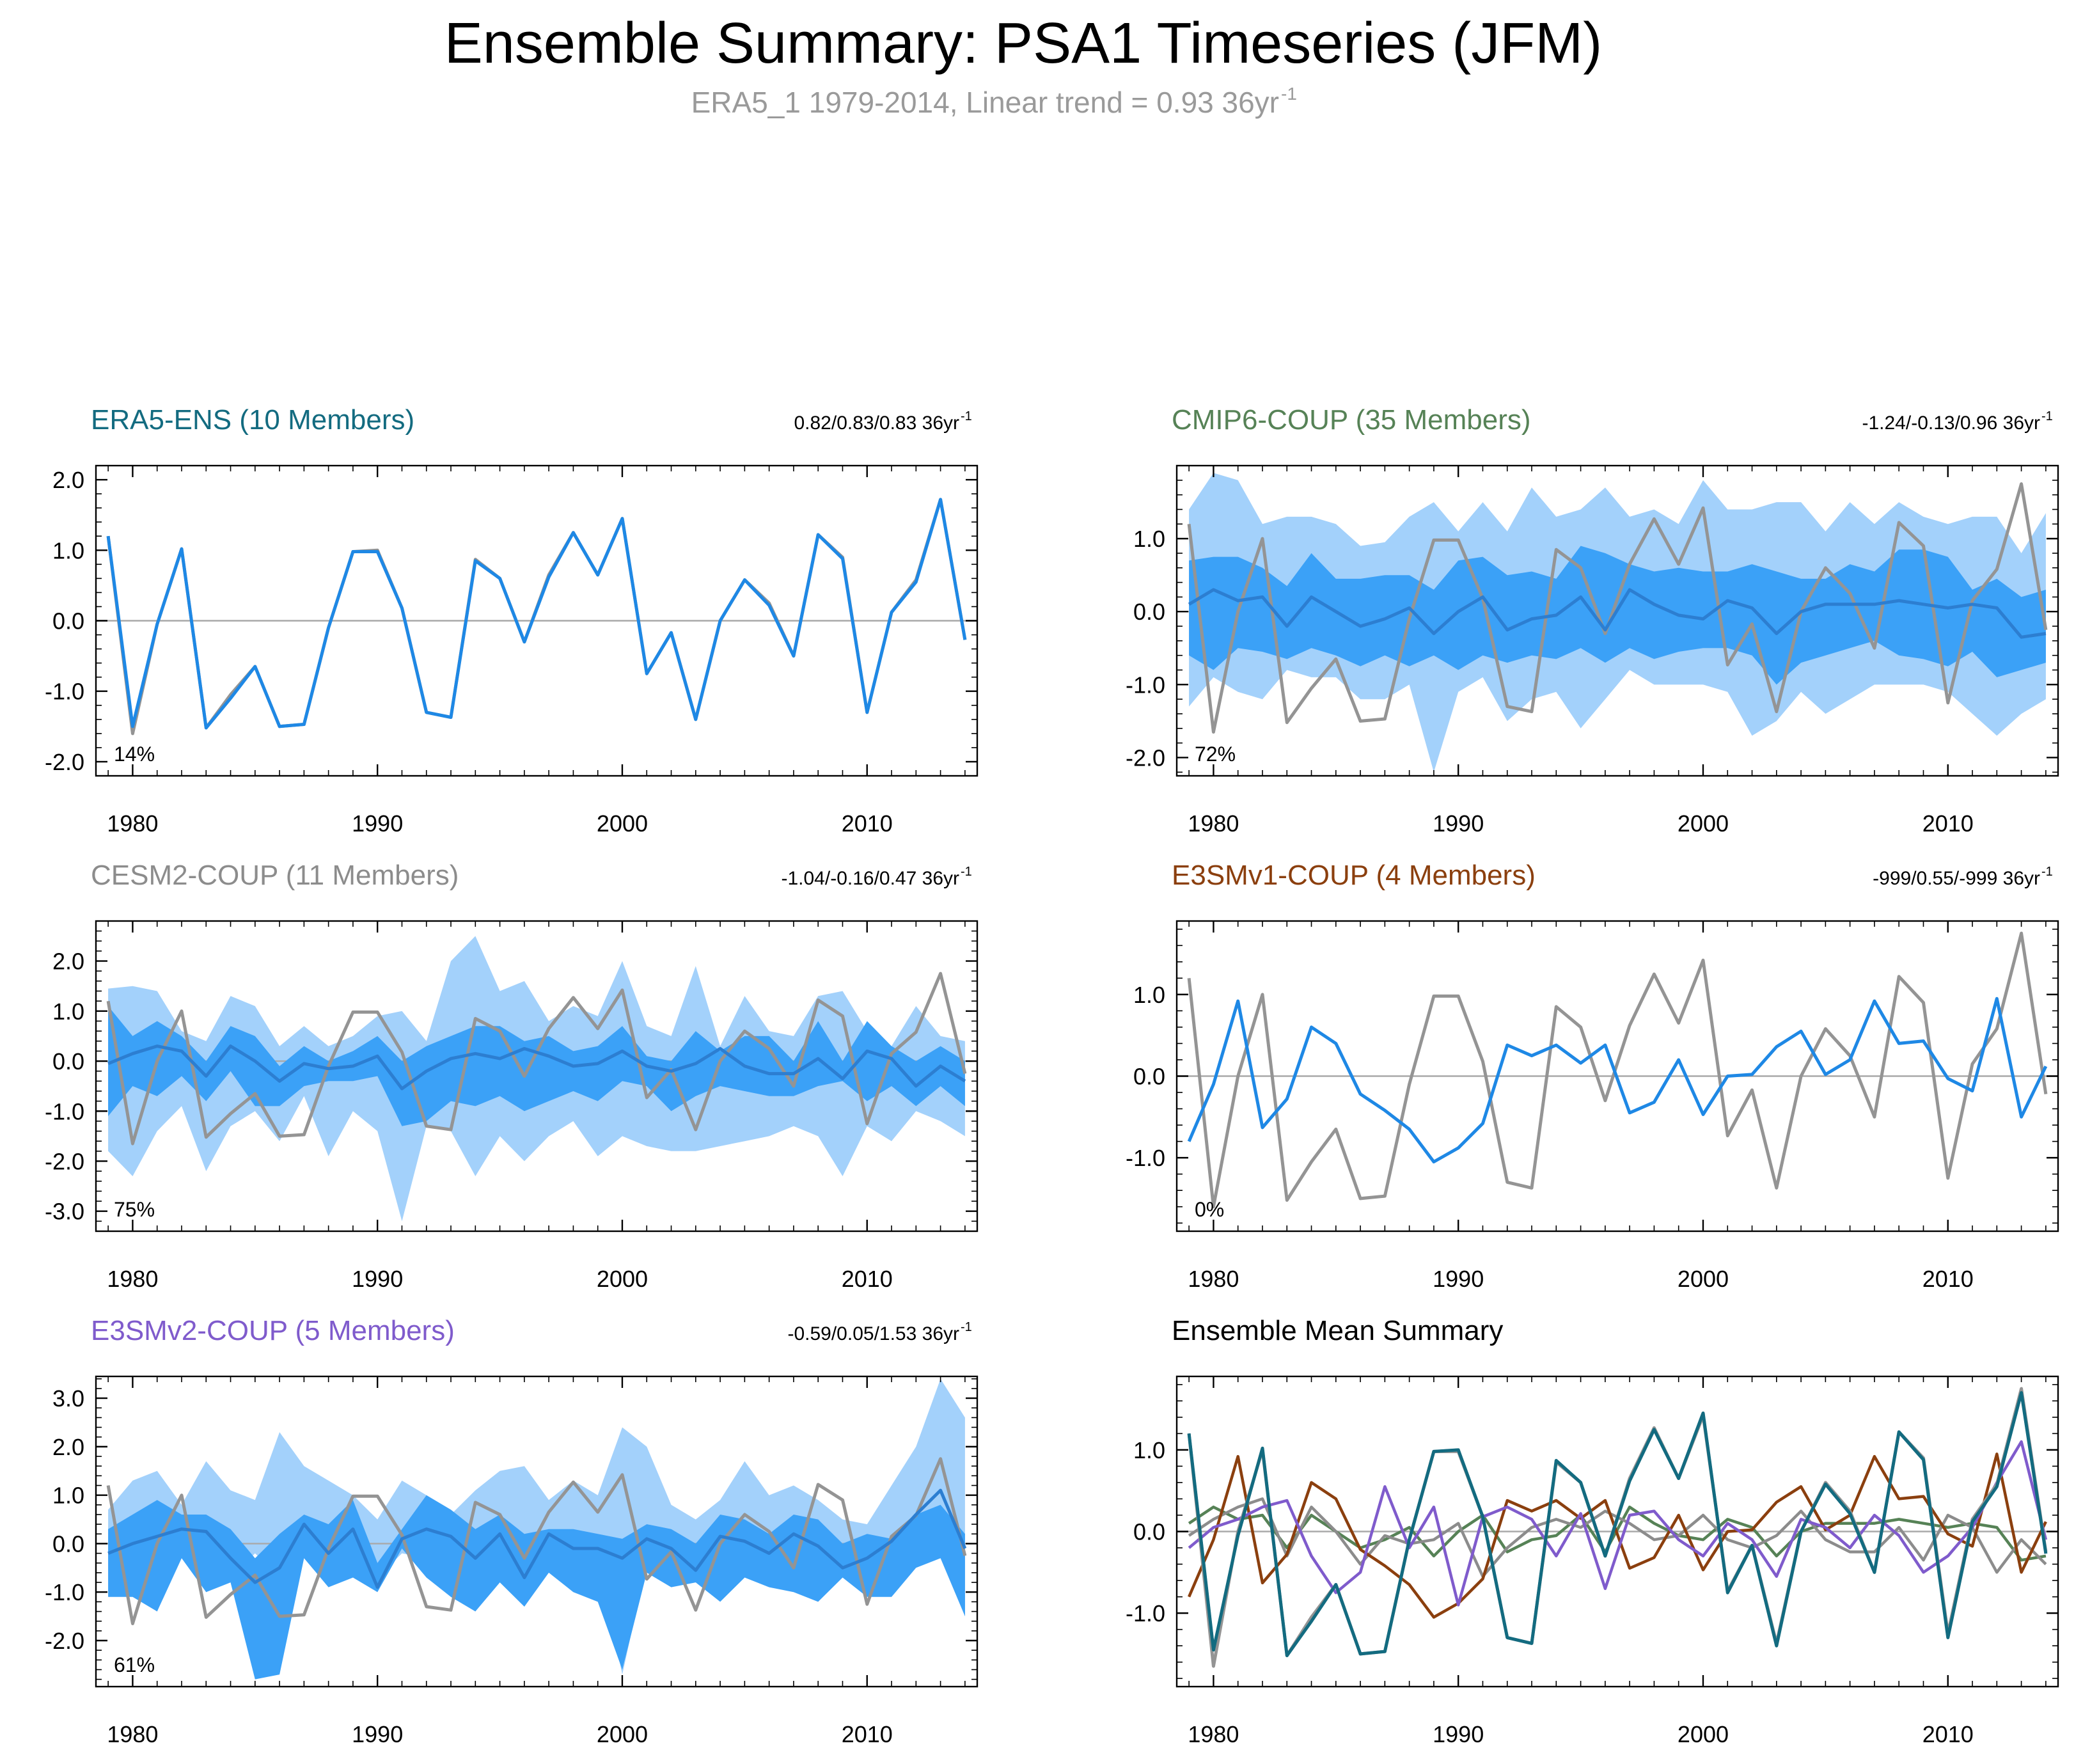 The width and height of the screenshot is (2083, 1764). I want to click on panel-trend-stat: -1.24/-0.13/0.96 36yr, so click(1951, 424).